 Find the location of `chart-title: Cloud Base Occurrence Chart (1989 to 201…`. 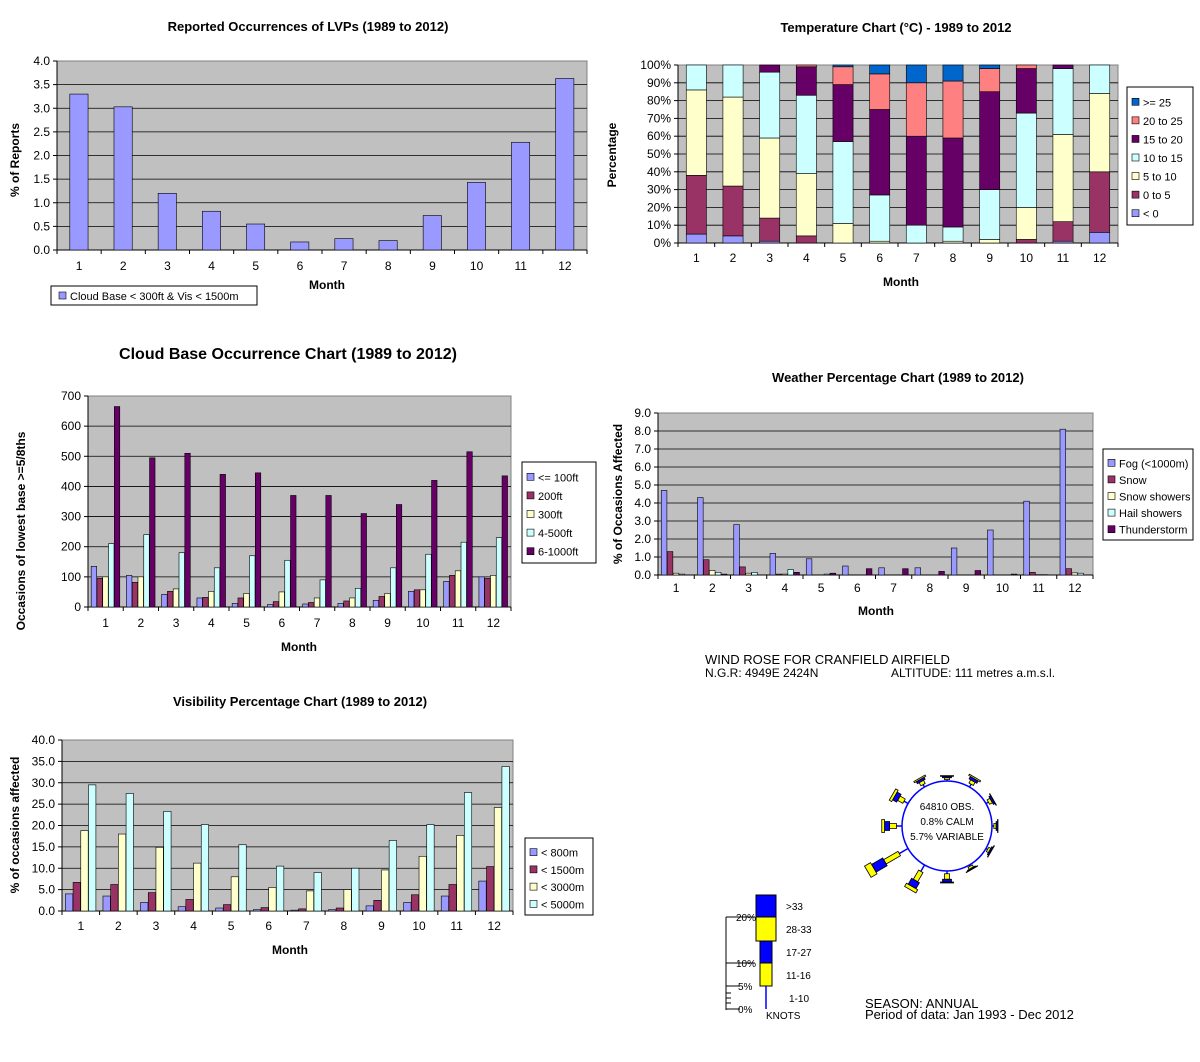

chart-title: Cloud Base Occurrence Chart (1989 to 201… is located at coordinates (288, 354).